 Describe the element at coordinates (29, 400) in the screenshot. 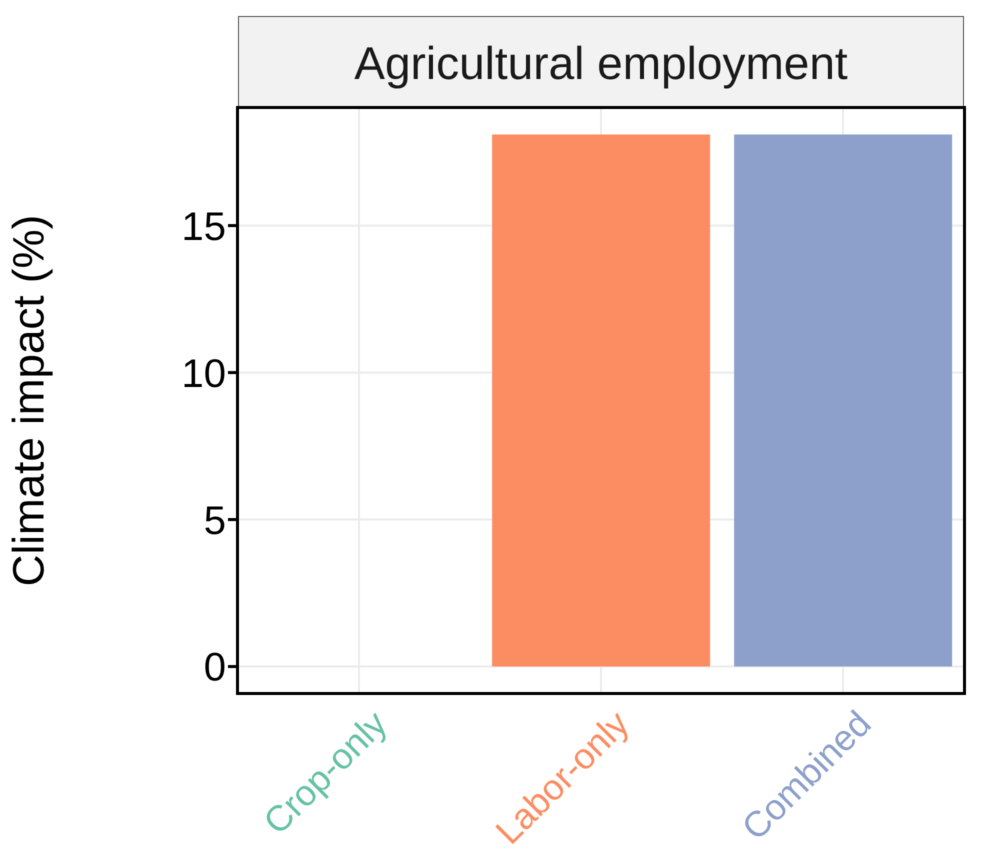

I see `y-axis-title: Climate impact (%)` at that location.